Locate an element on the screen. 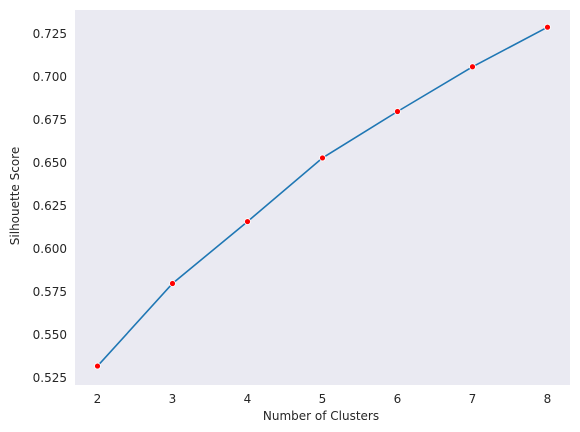  x-tick-label: 4 is located at coordinates (248, 399).